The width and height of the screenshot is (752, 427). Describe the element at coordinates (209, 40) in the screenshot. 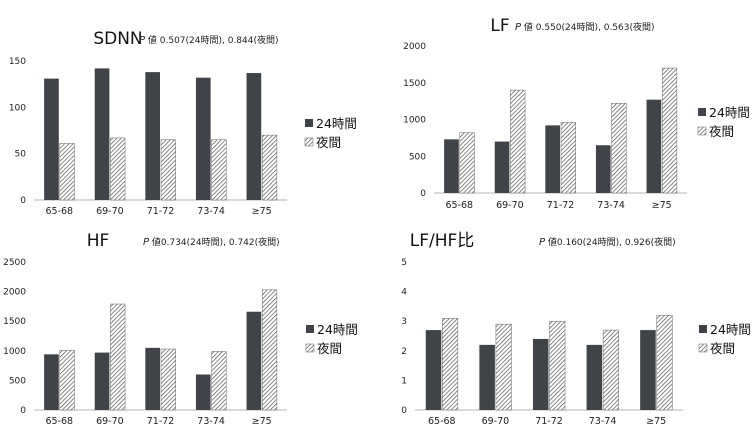

I see `chart-subtitle: P 値 0.507(24時間), 0.844(夜間)` at that location.